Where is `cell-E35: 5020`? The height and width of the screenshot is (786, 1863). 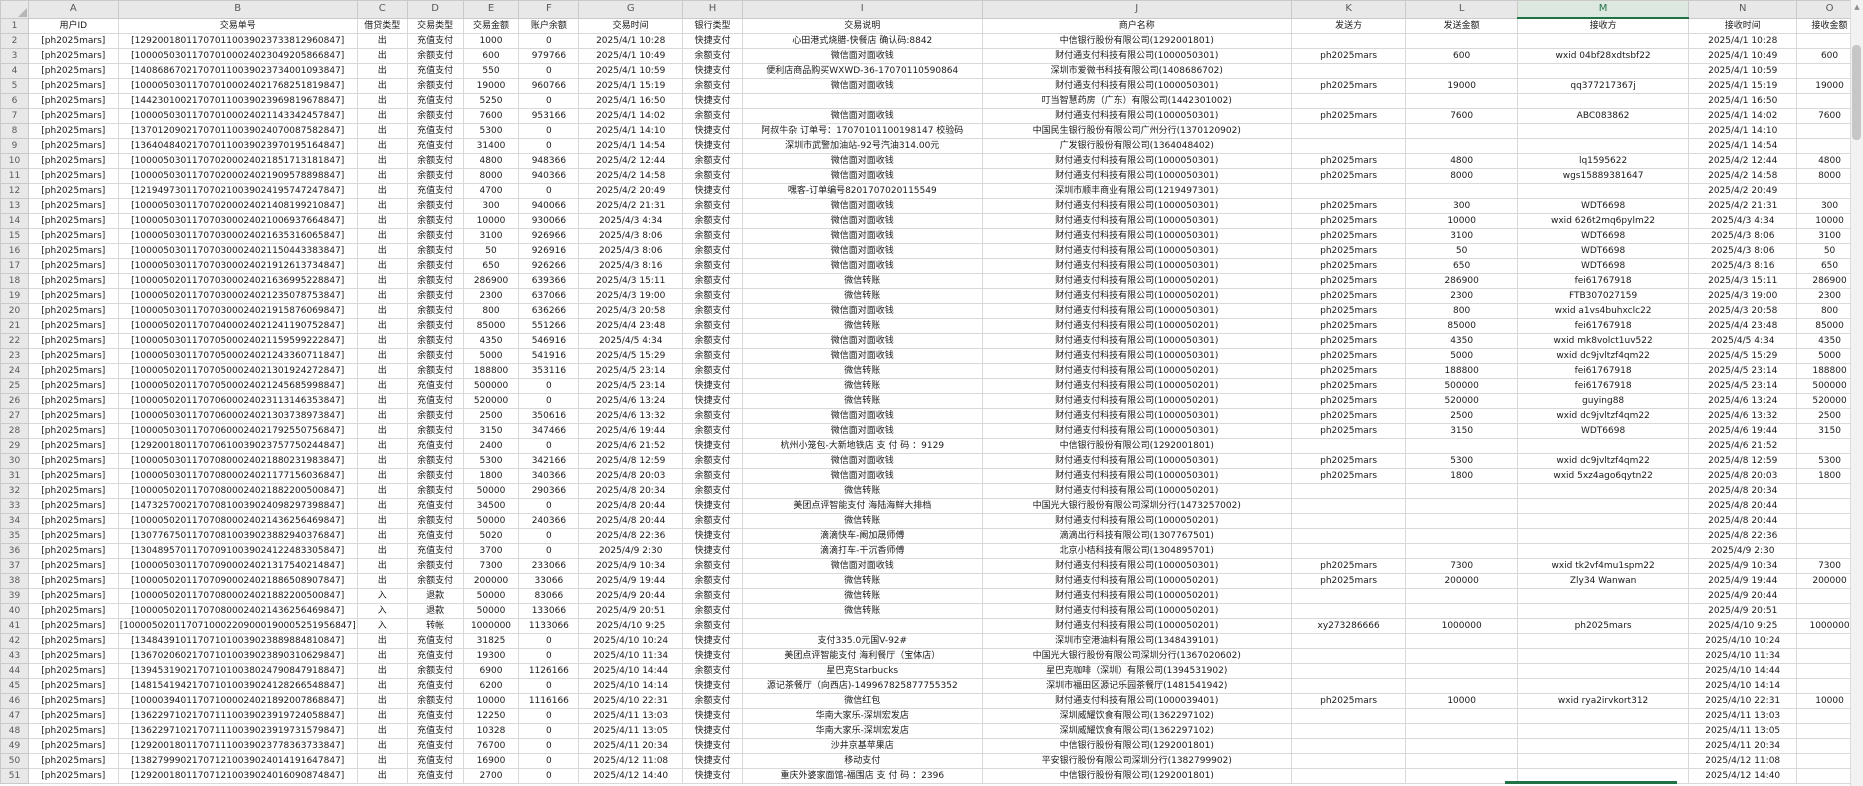 cell-E35: 5020 is located at coordinates (491, 536).